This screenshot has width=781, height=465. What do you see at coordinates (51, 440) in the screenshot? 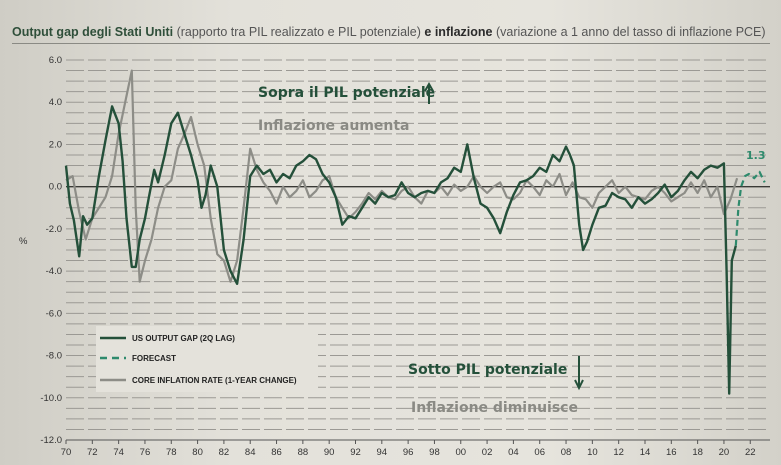
I see `y-tick-label: -12.0` at bounding box center [51, 440].